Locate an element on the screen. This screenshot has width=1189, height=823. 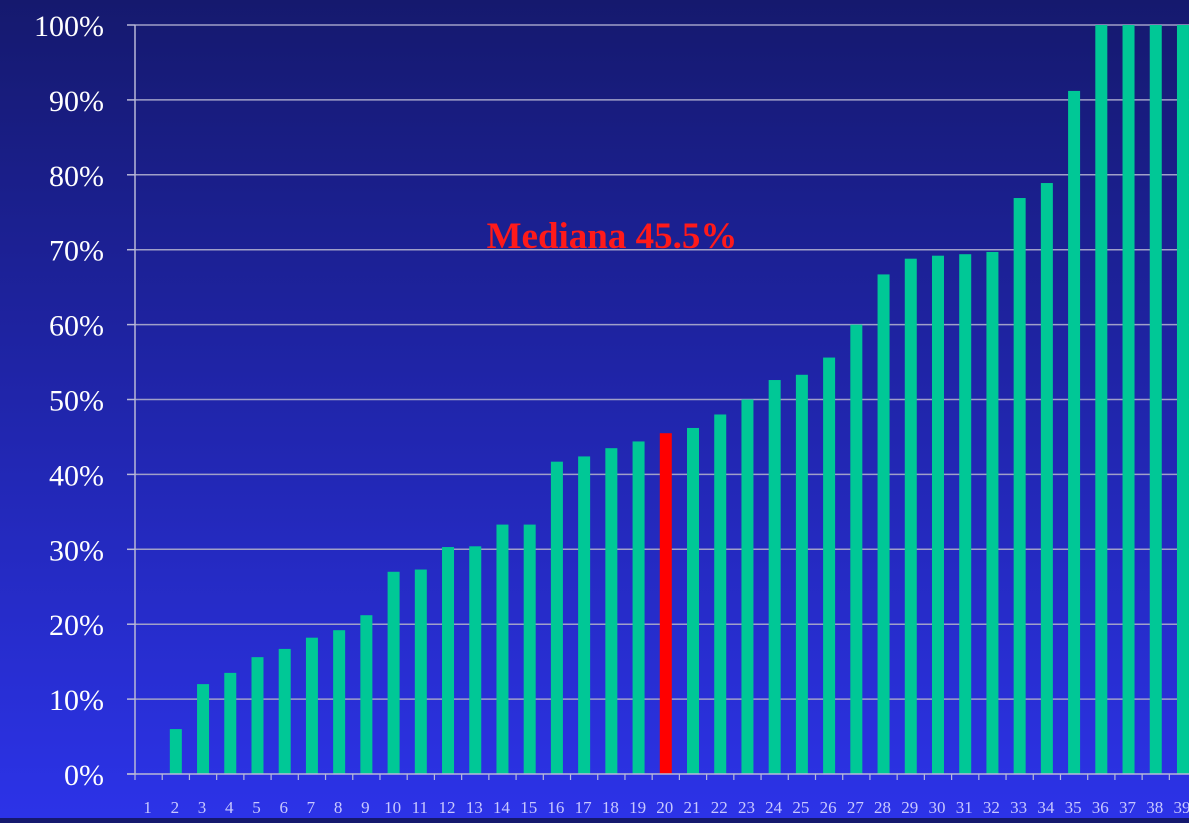
y-tick-label: 60% is located at coordinates (76, 326).